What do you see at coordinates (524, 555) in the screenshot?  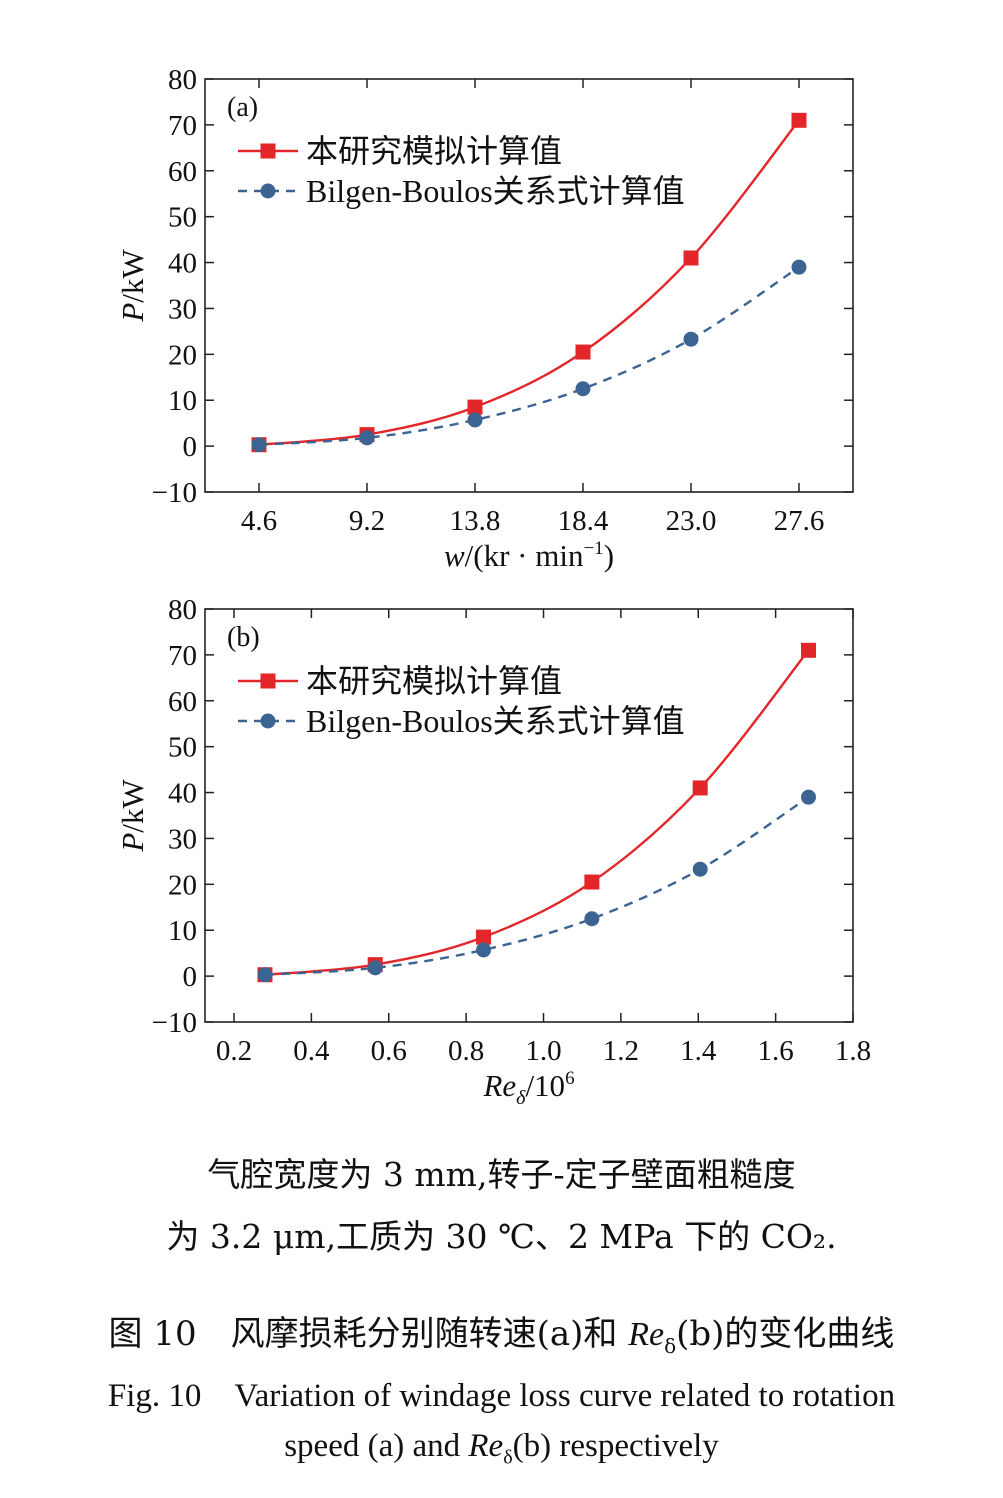 I see `x-axis-label-unit: /(kr · min` at bounding box center [524, 555].